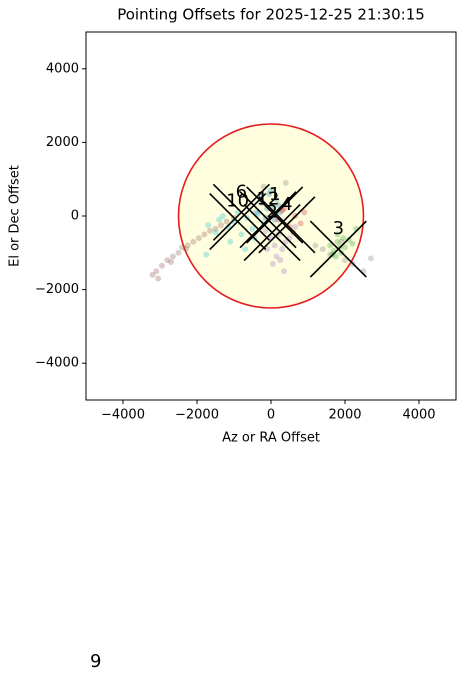 This screenshot has height=682, width=469. Describe the element at coordinates (62, 142) in the screenshot. I see `y-tick-label: 2000` at that location.